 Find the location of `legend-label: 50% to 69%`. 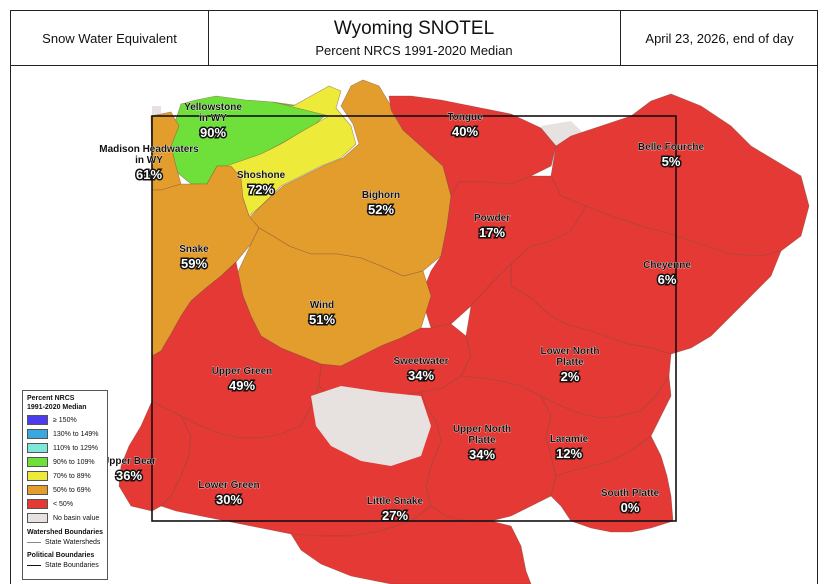

legend-label: 50% to 69% is located at coordinates (72, 490).